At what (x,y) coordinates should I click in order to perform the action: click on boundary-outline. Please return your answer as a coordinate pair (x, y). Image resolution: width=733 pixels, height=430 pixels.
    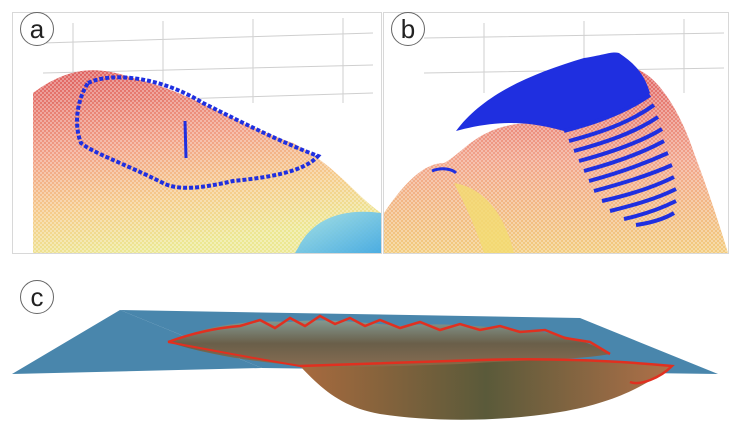
    Looking at the image, I should click on (198, 132).